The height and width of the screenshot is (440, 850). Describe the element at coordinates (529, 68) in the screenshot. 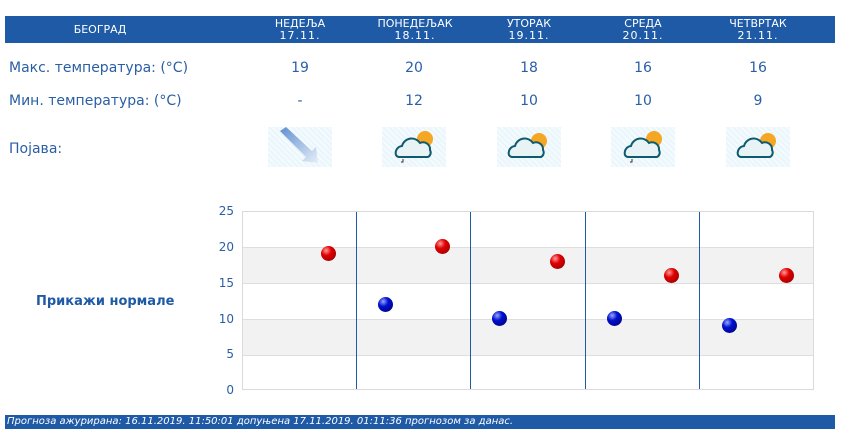

I see `max-temp-value: 18` at that location.